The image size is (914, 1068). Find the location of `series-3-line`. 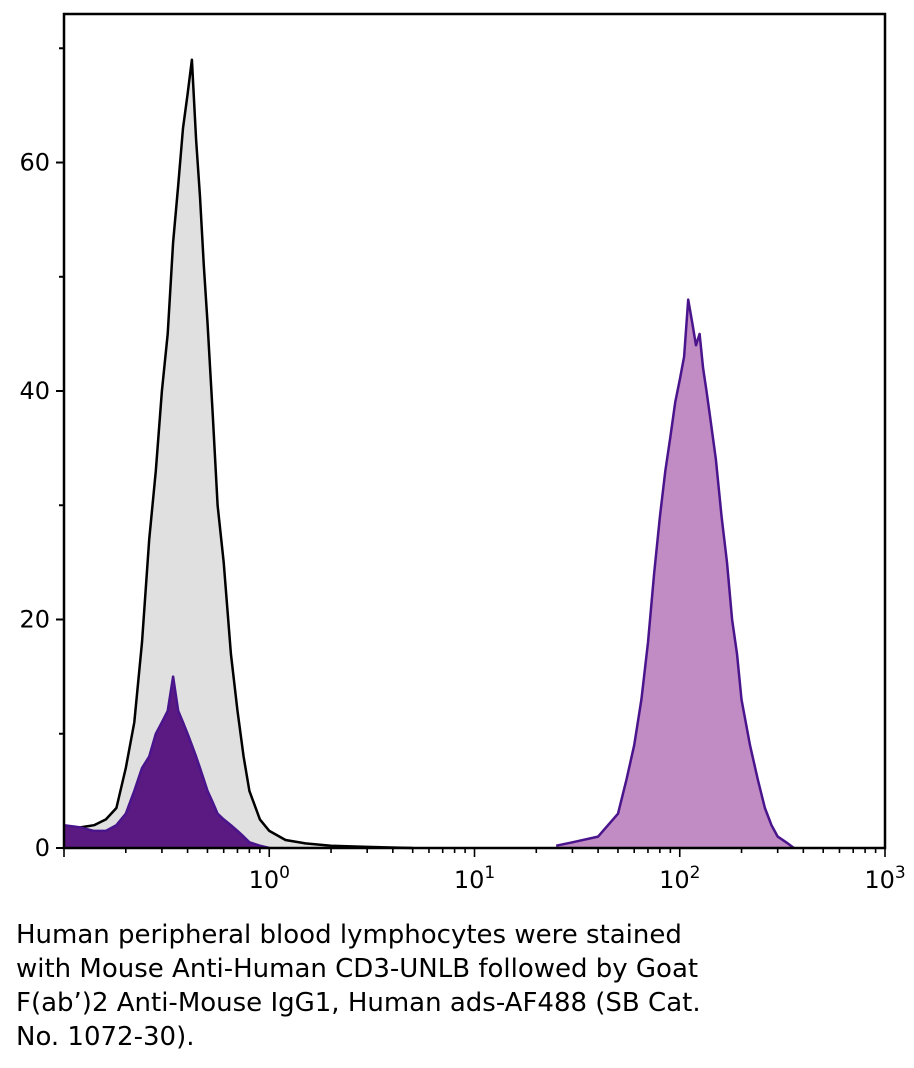

series-3-line is located at coordinates (675, 574).